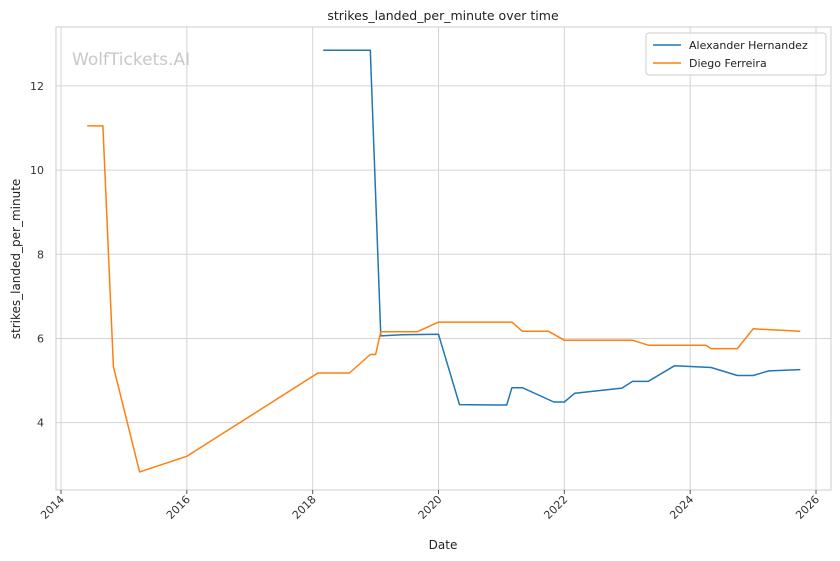 The height and width of the screenshot is (561, 840). I want to click on legend-box, so click(736, 54).